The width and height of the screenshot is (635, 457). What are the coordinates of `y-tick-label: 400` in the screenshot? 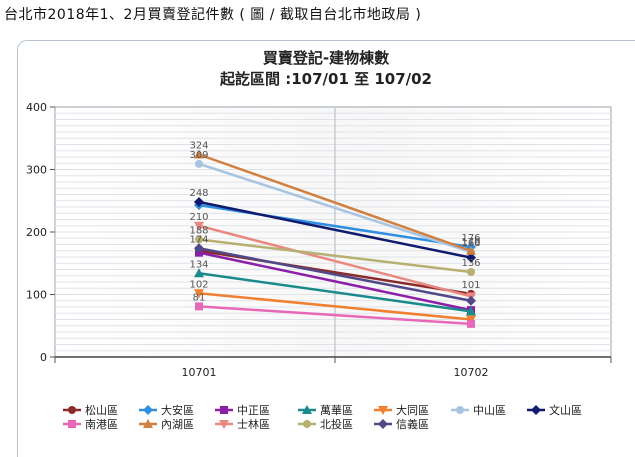 It's located at (36, 107).